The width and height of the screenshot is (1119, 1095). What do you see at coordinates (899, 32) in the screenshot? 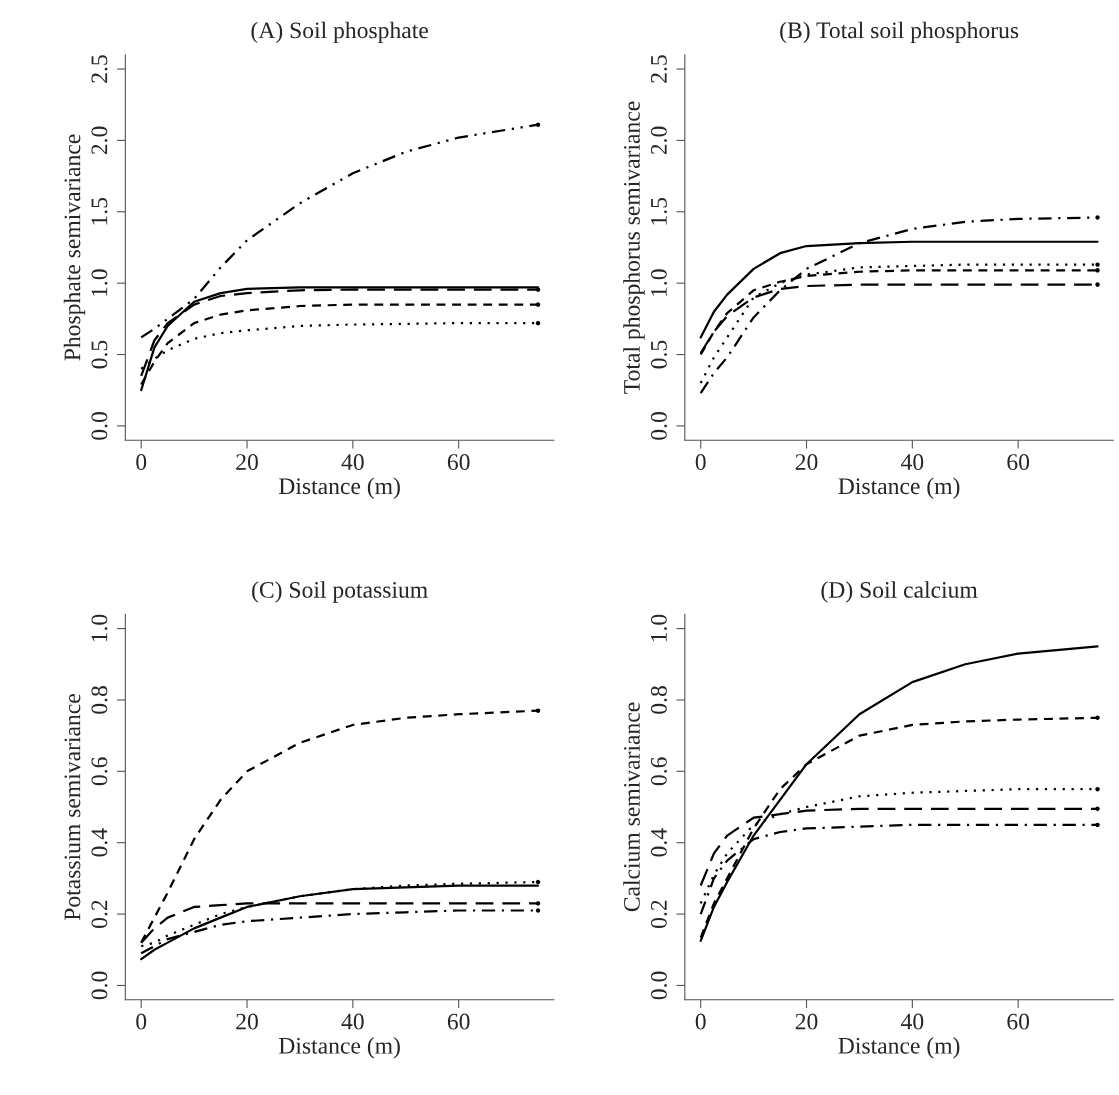
I see `chart-title: (B) Total soil phosphorus` at bounding box center [899, 32].